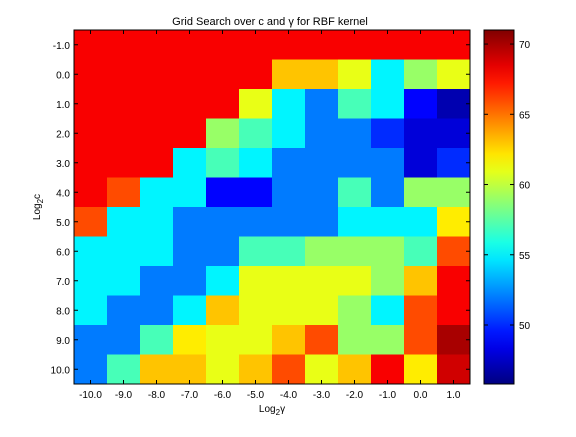 Image resolution: width=576 pixels, height=437 pixels. I want to click on colorbar-tick-label: 50, so click(525, 326).